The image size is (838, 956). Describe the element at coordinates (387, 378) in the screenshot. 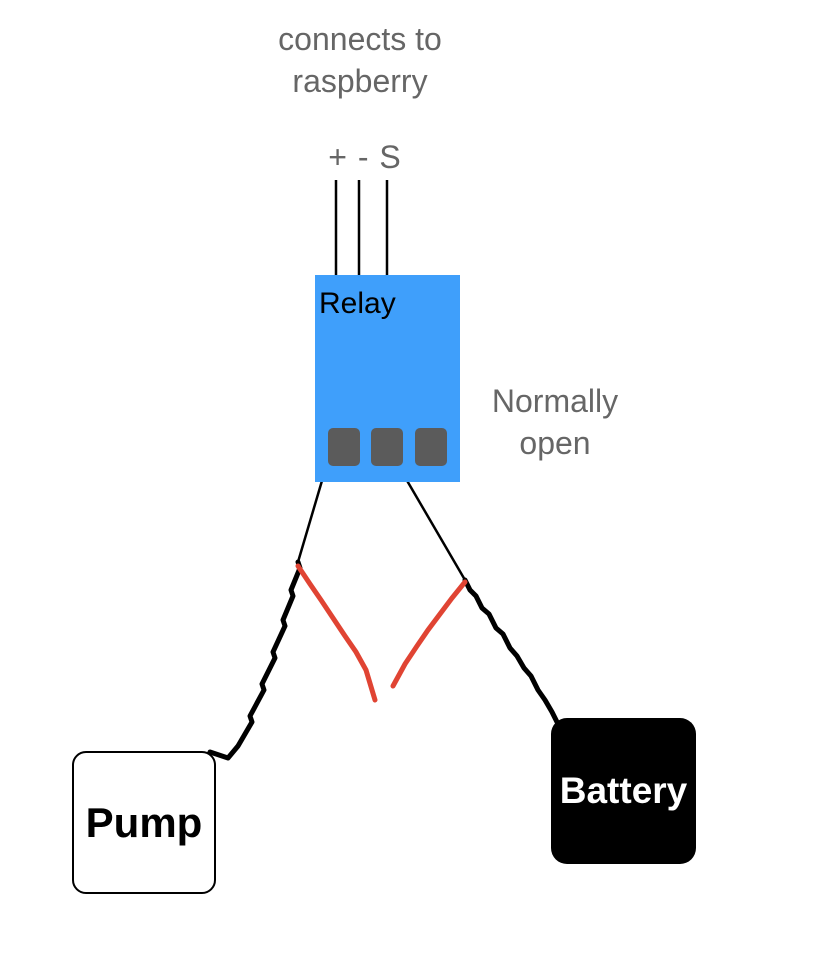

I see `relay-module: Relay` at that location.